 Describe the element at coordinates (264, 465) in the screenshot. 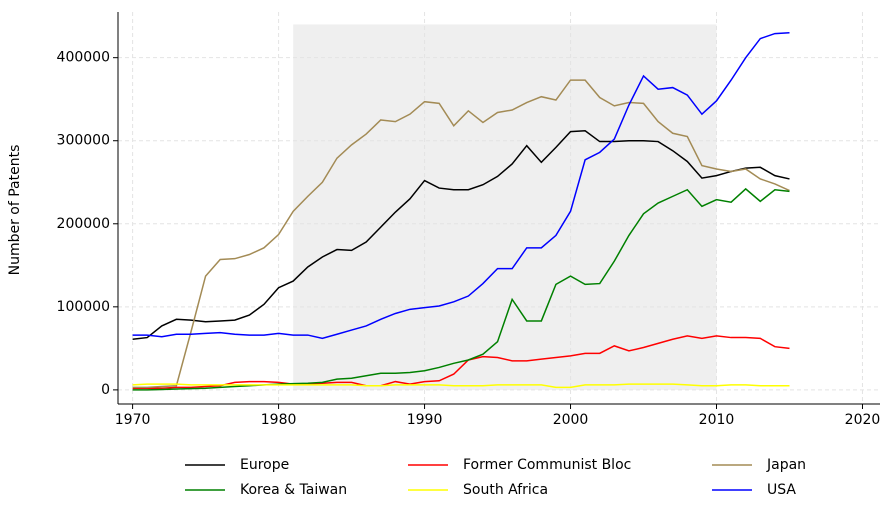

I see `legend-label: Europe` at that location.